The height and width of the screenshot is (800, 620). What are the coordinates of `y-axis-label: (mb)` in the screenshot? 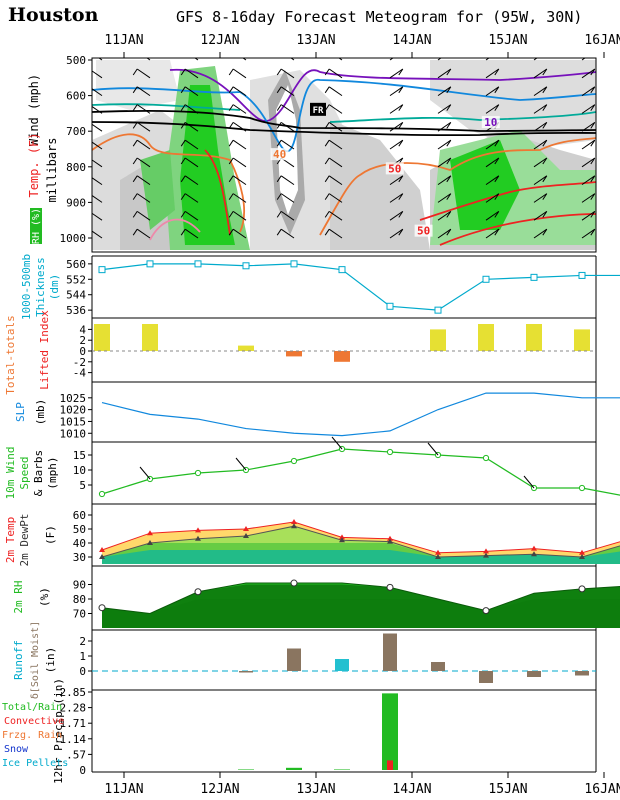 It's located at (40, 412).